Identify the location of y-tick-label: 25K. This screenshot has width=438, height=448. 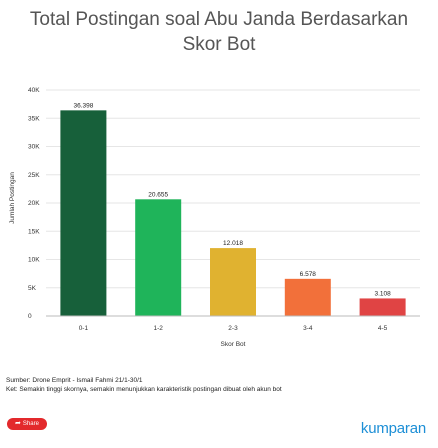
(34, 175).